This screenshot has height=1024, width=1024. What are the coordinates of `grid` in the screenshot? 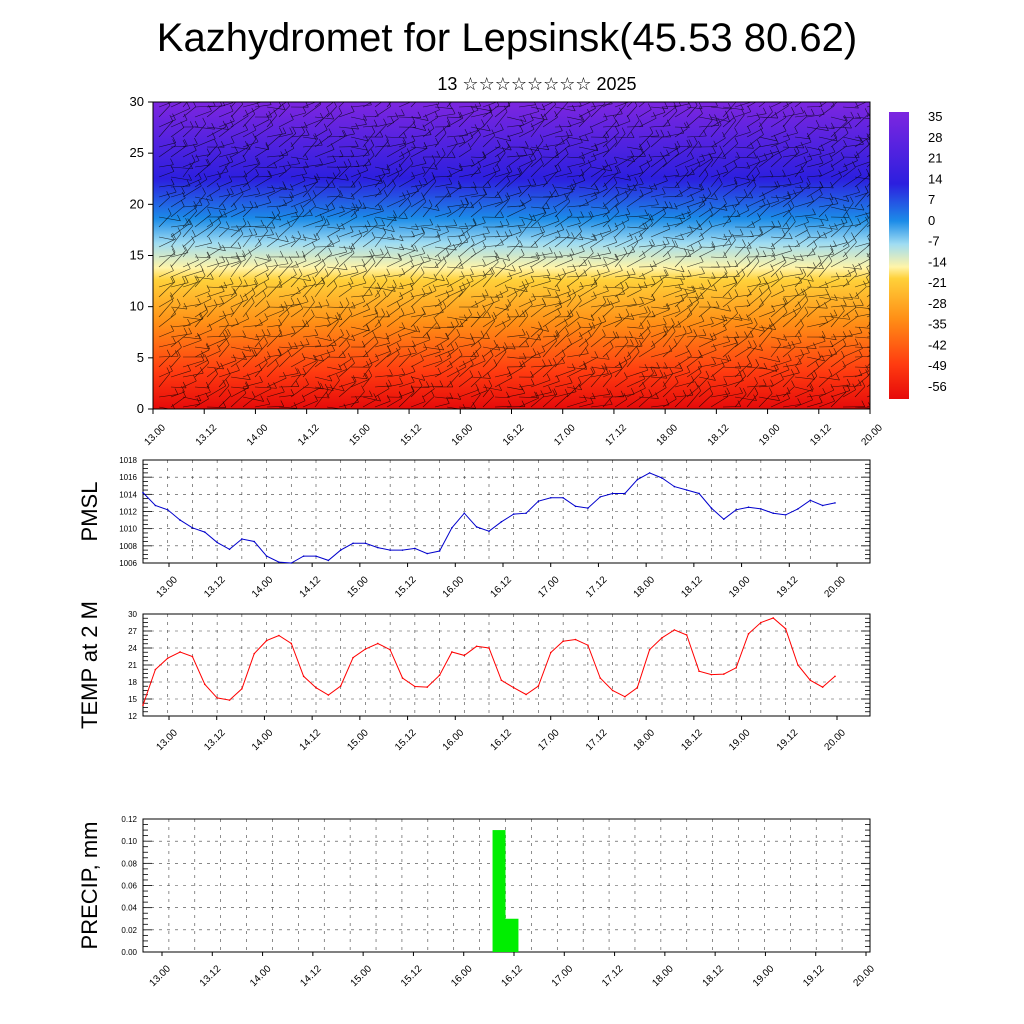 It's located at (506, 511).